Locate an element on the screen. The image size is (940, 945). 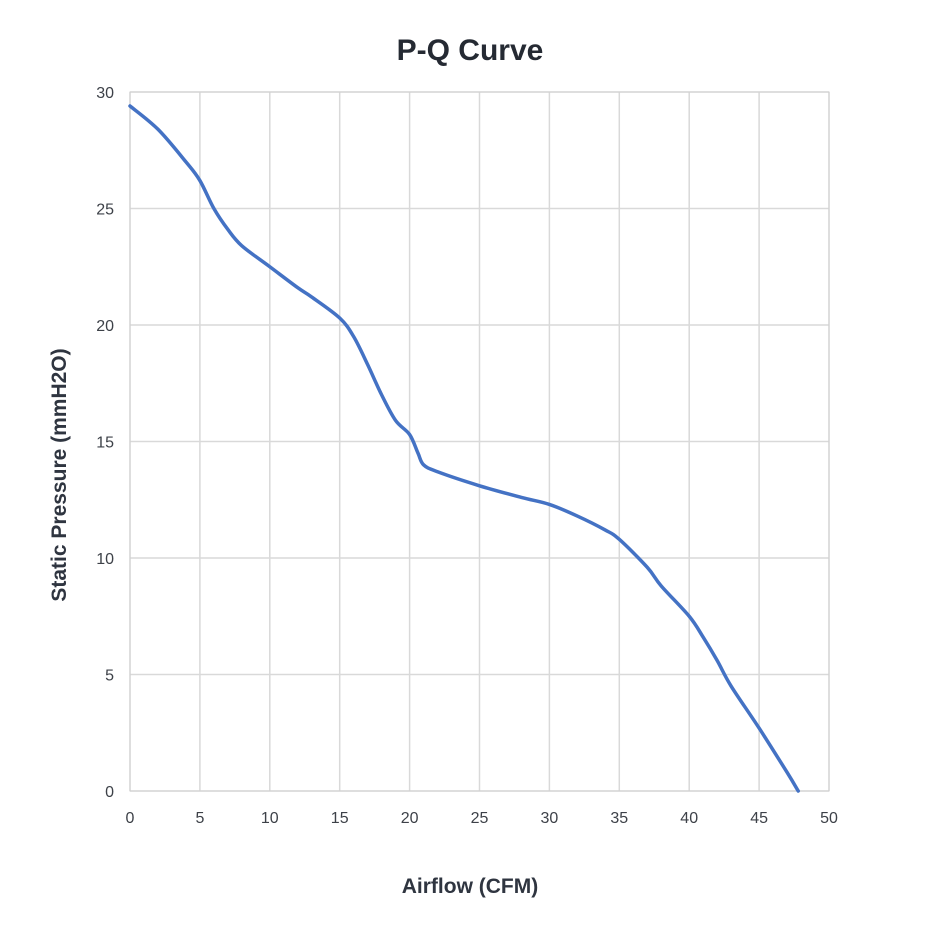
x-tick-label: 0 is located at coordinates (130, 818).